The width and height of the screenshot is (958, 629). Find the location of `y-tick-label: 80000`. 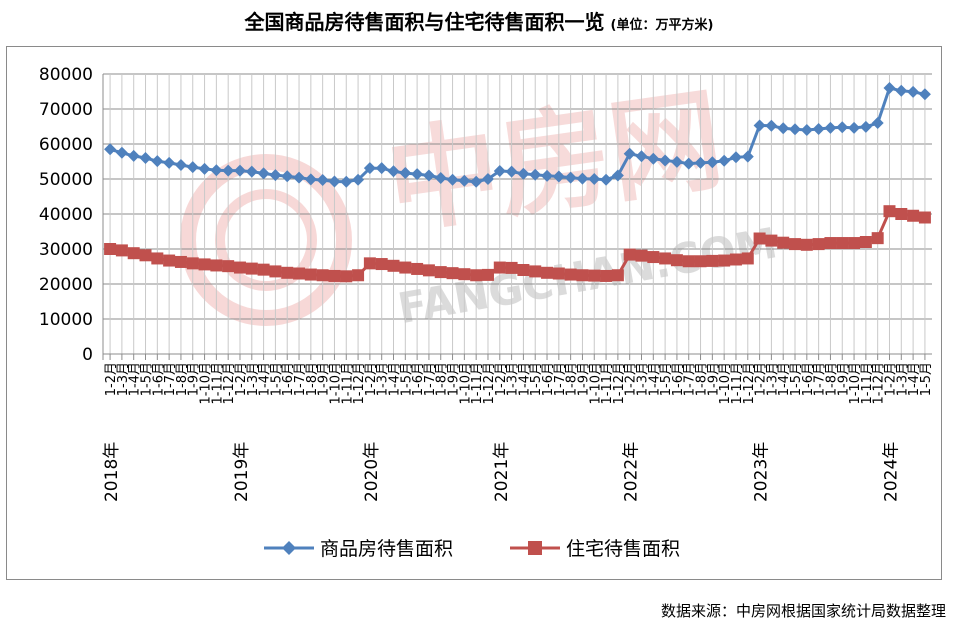

y-tick-label: 80000 is located at coordinates (66, 75).